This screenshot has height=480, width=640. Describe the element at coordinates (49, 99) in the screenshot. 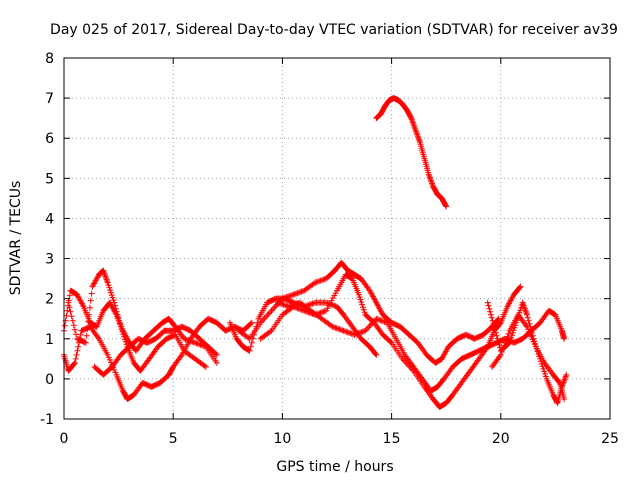

I see `y-tick-label: 7` at that location.